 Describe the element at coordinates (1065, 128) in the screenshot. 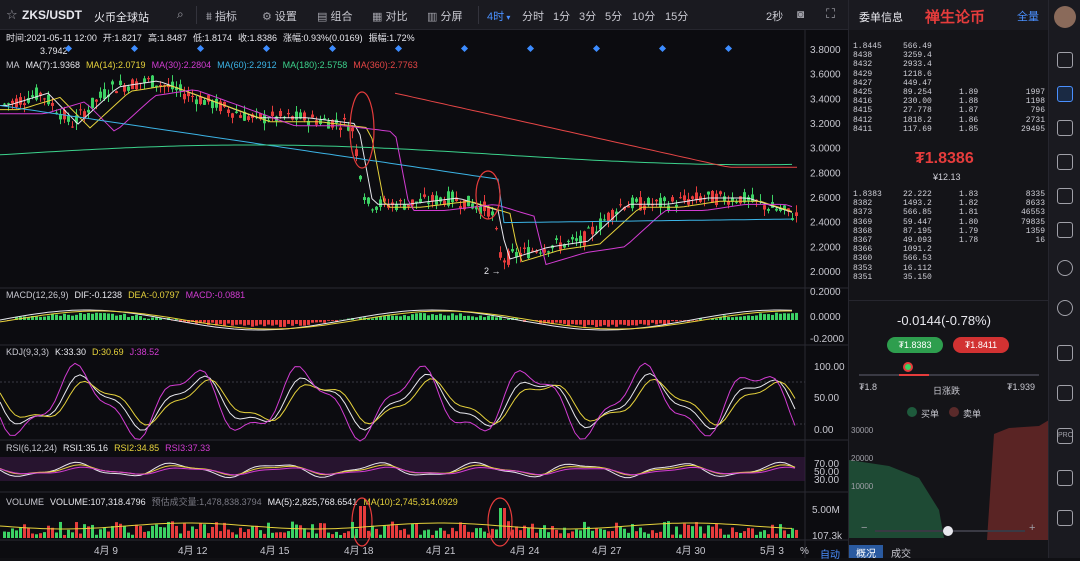

I see `list-icon` at that location.